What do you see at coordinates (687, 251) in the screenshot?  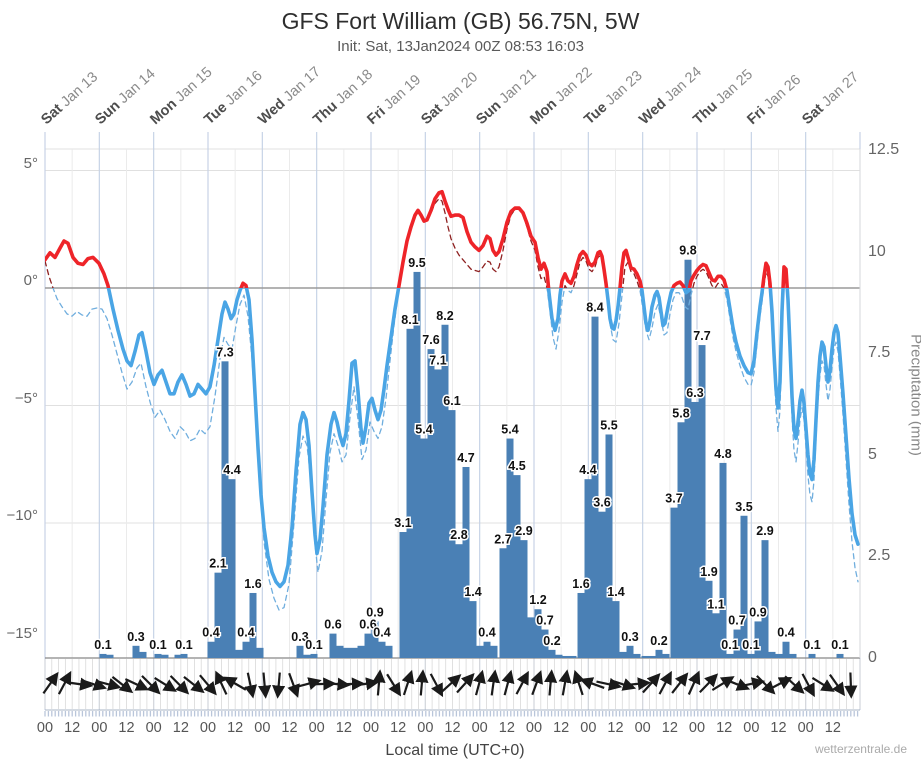 I see `precip-value-label: 9.8` at bounding box center [687, 251].